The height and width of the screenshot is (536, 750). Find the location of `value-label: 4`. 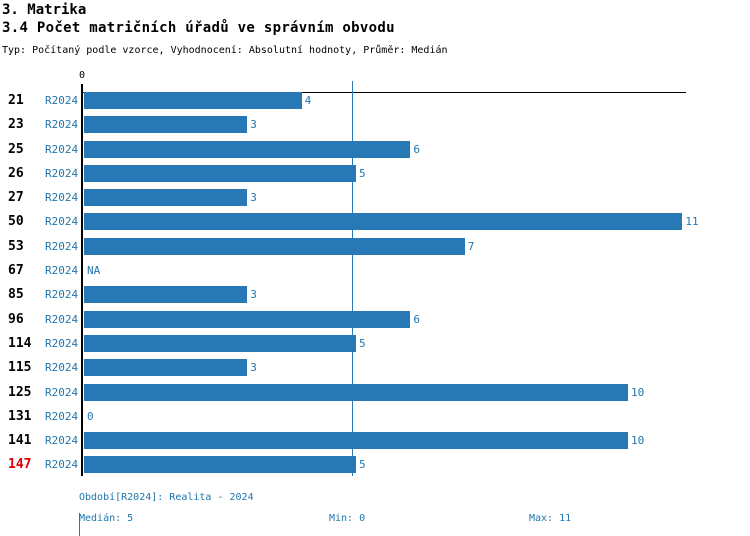

value-label: 4 is located at coordinates (308, 100).